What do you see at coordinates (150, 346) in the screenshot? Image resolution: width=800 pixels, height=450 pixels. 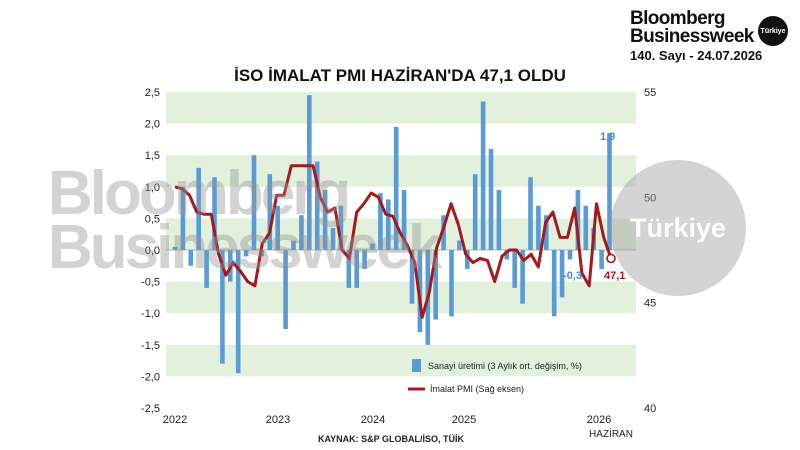 I see `y-left-tick-label: -1,5` at bounding box center [150, 346].